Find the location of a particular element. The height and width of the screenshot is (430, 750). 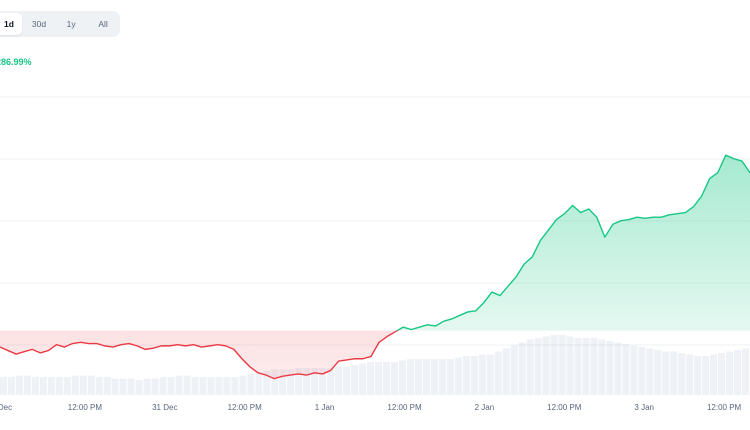

range-tab-1d: 1d is located at coordinates (11, 24).